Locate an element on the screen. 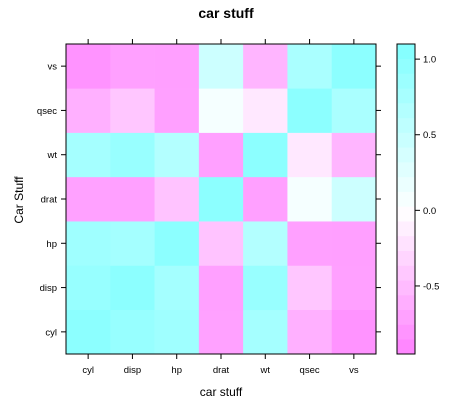  heatmap-cell-vs-wt is located at coordinates (265, 66).